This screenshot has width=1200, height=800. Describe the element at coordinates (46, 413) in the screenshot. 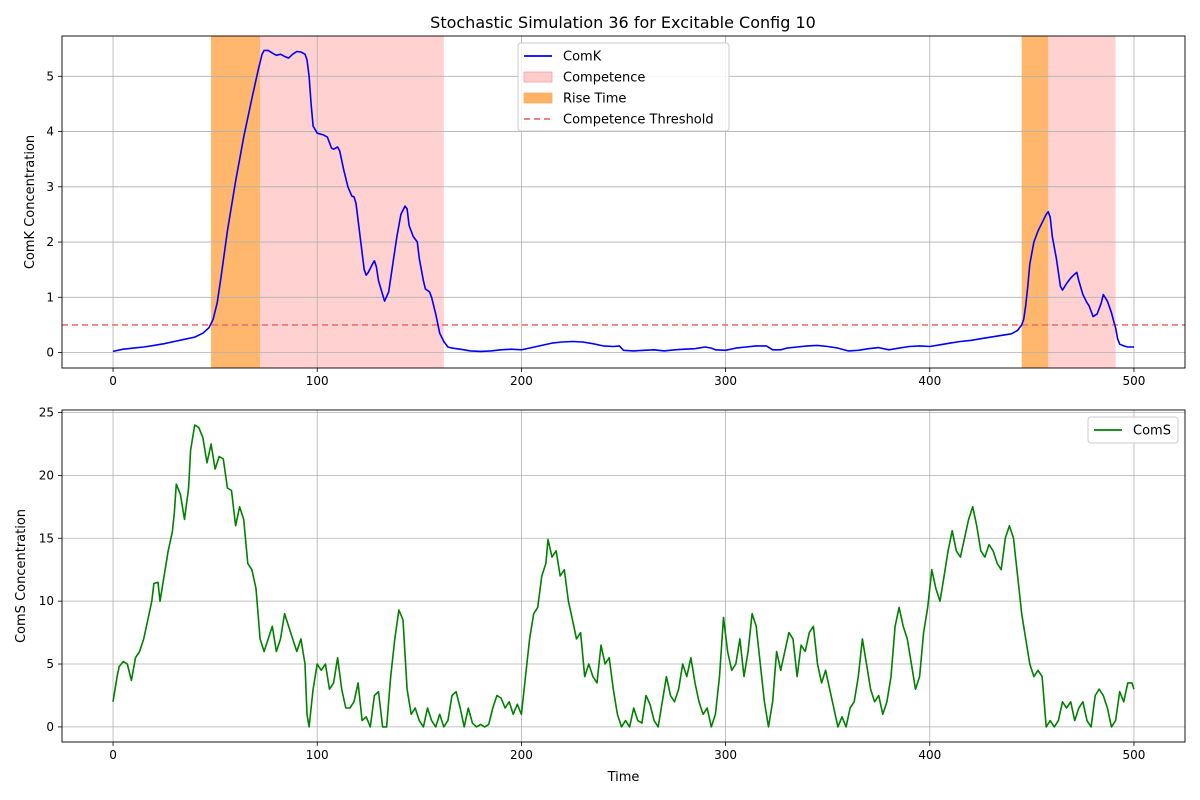

I see `y-tick-label: 25` at that location.